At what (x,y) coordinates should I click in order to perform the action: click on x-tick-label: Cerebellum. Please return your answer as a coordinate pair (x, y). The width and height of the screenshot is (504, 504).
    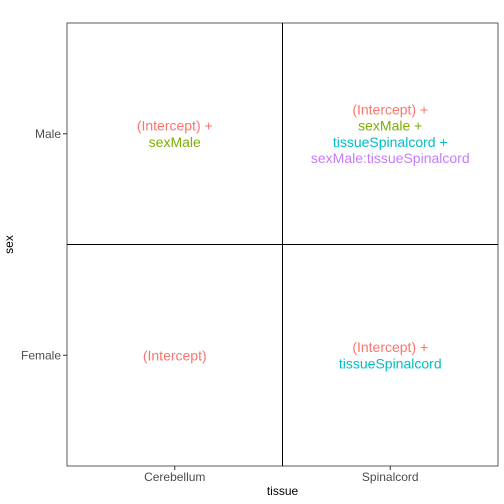
    Looking at the image, I should click on (174, 477).